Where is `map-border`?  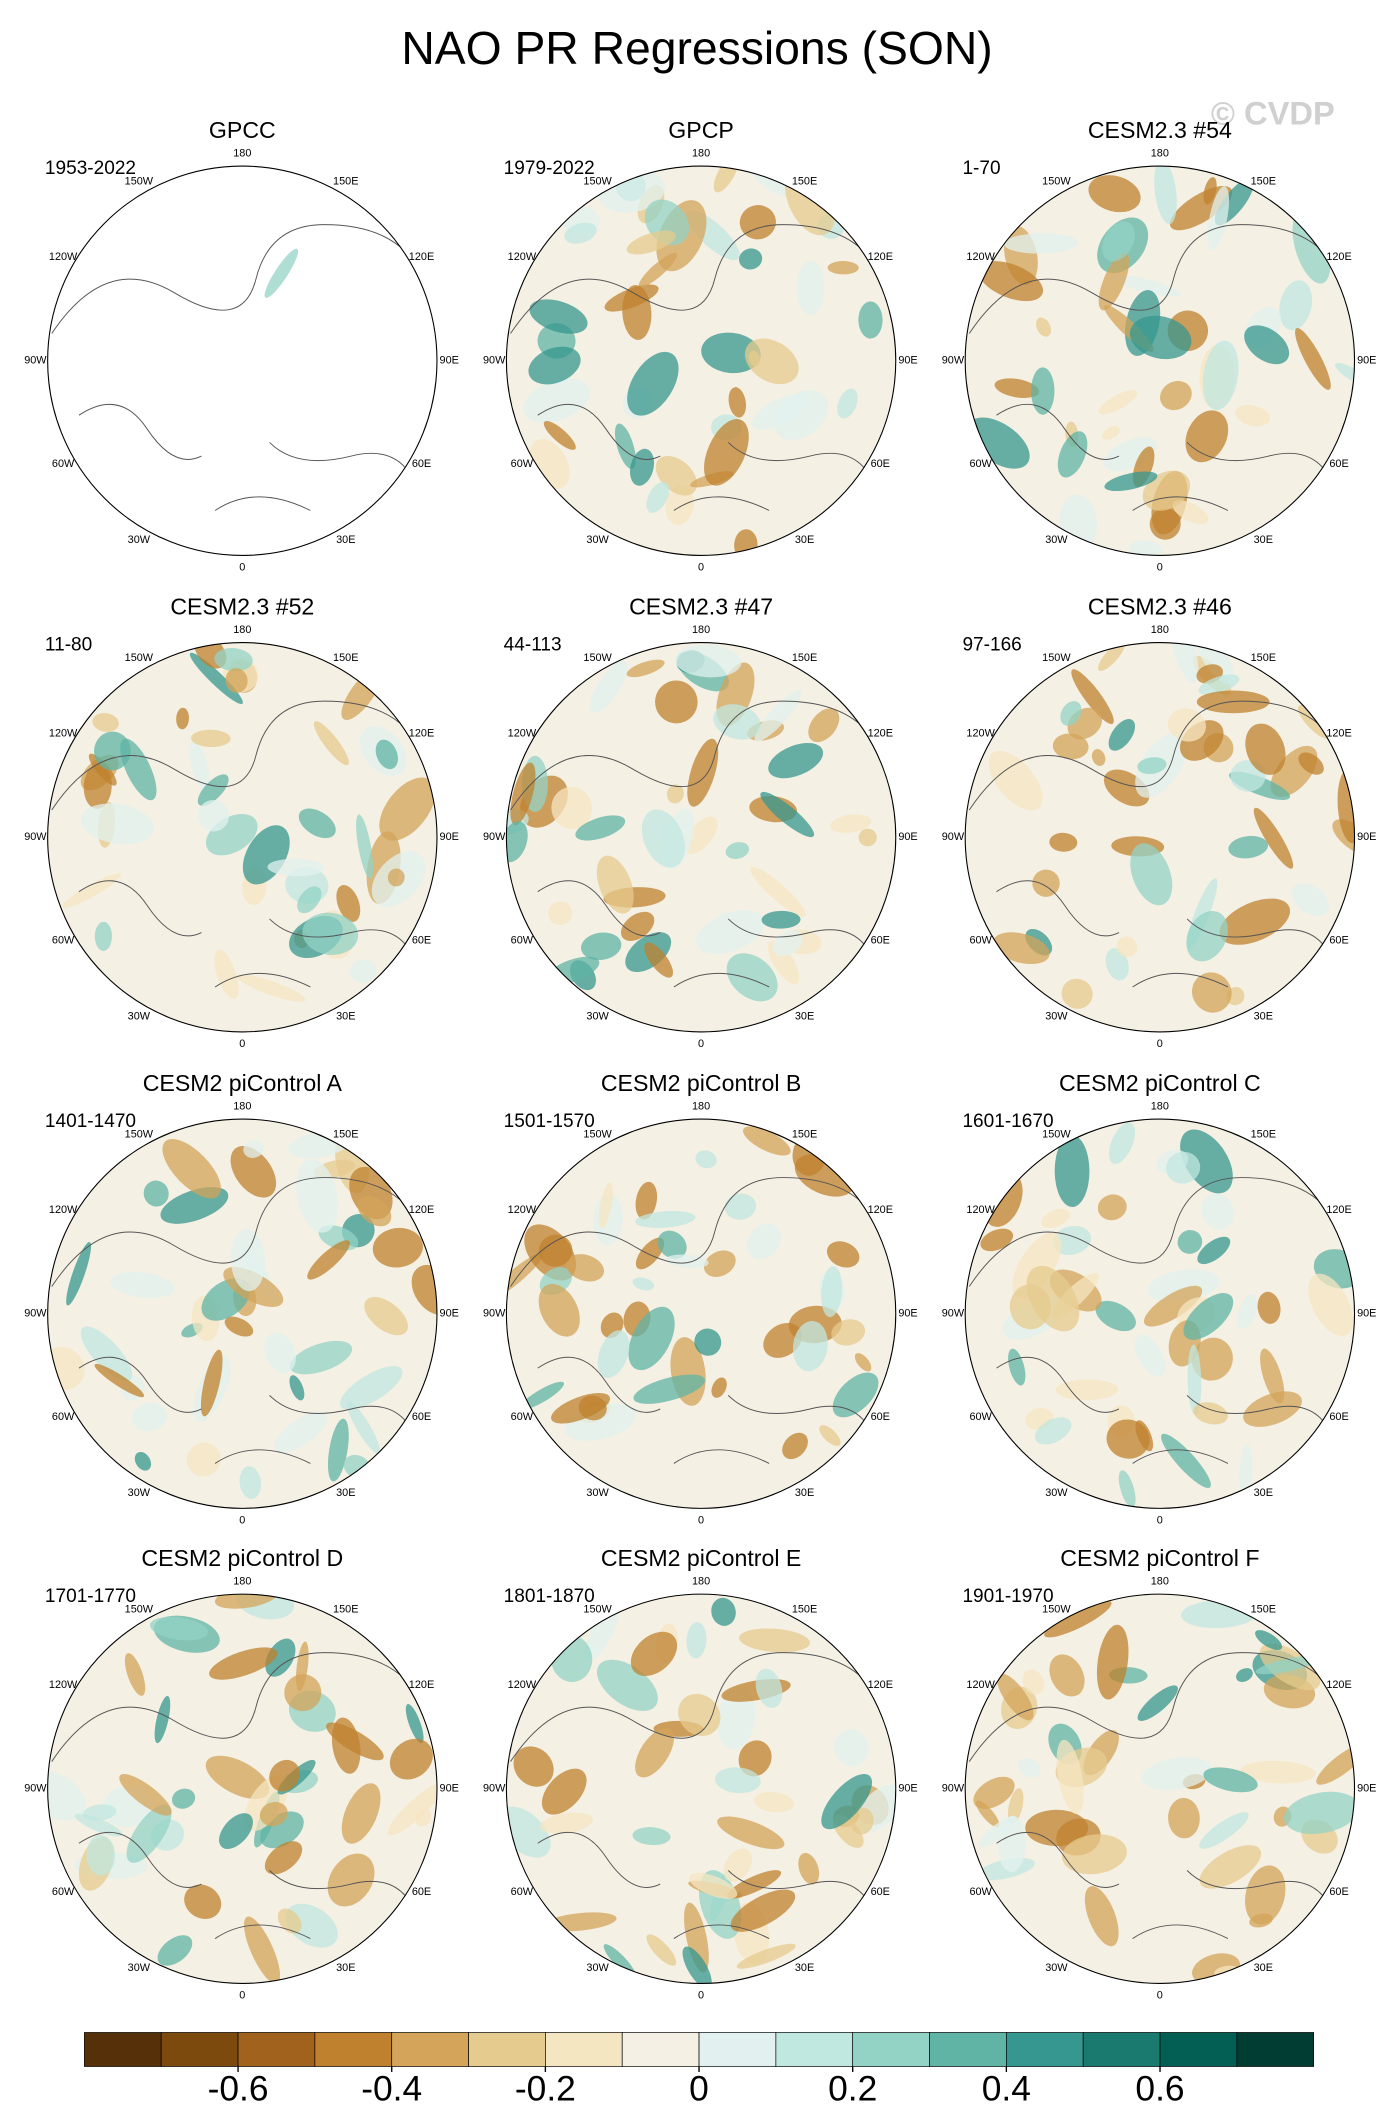 map-border is located at coordinates (242, 360).